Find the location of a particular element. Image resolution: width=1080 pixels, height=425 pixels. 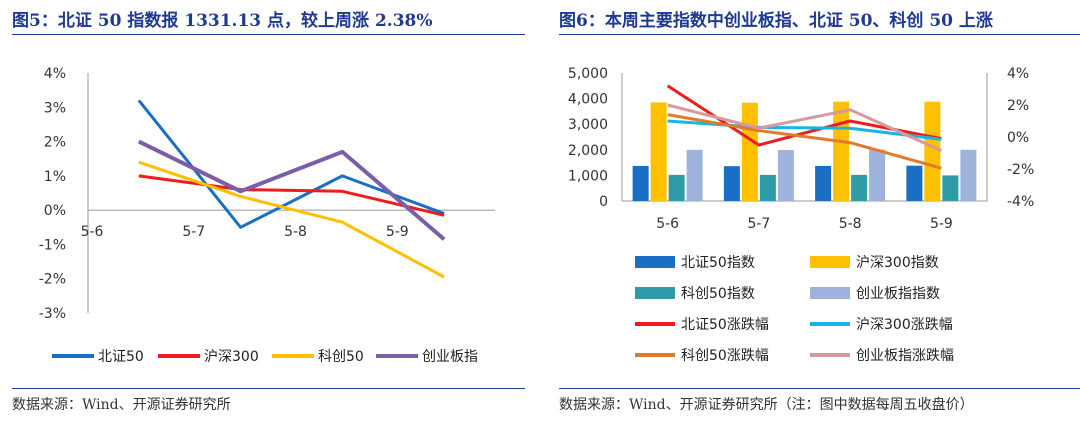

y-tick-label: 2% is located at coordinates (55, 143).